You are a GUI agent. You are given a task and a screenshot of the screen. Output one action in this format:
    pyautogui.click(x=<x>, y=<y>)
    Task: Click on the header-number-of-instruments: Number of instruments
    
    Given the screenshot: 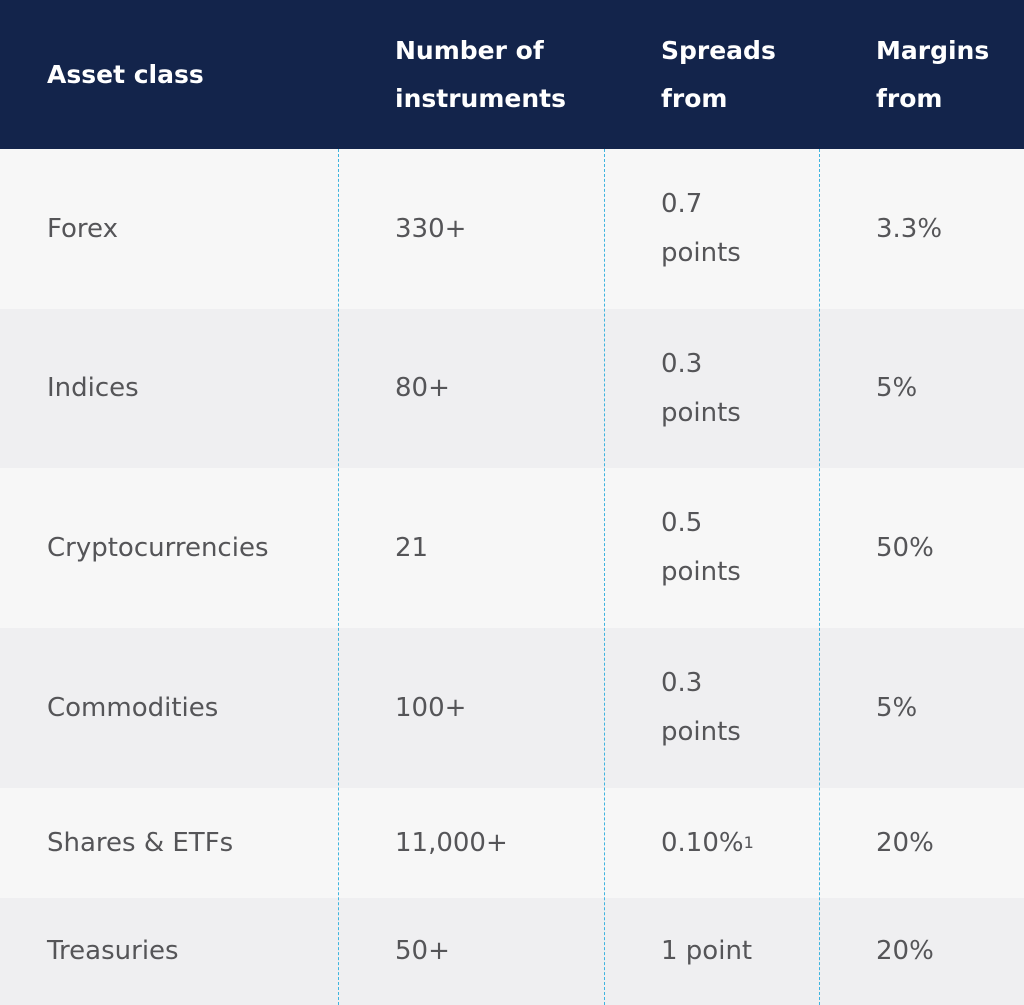 What is the action you would take?
    pyautogui.click(x=480, y=74)
    